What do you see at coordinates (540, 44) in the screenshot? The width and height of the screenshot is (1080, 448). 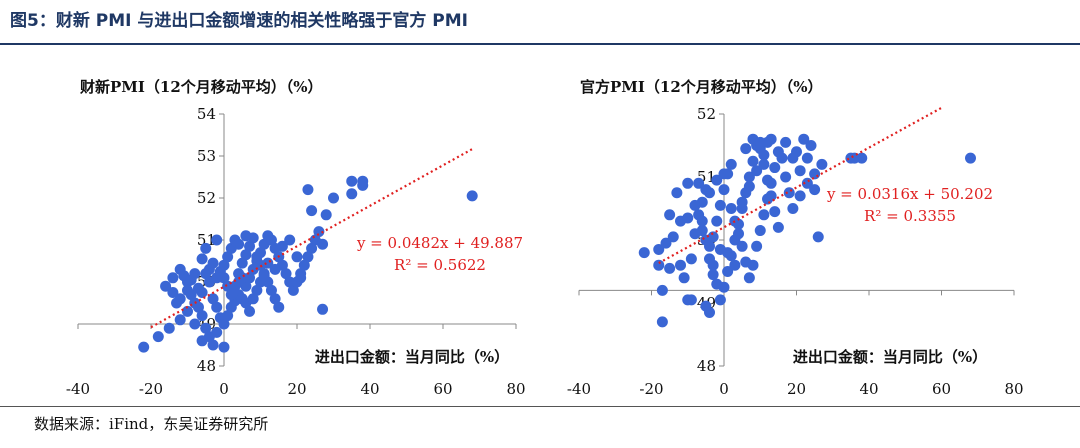 I see `title-rule` at bounding box center [540, 44].